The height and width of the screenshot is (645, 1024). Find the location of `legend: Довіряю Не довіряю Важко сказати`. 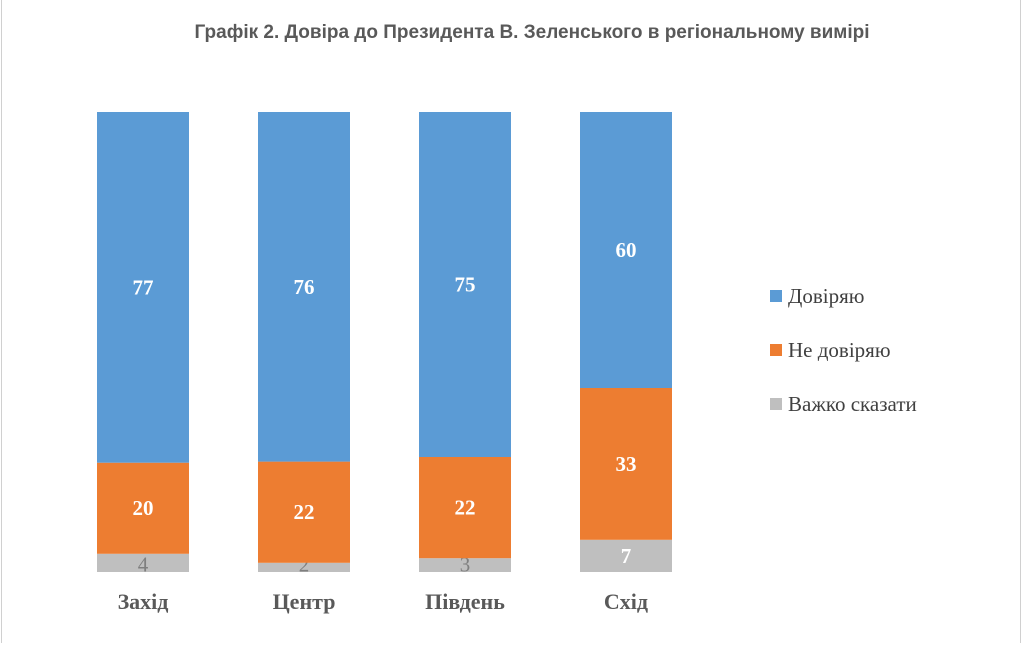

legend: Довіряю Не довіряю Важко сказати is located at coordinates (843, 350).